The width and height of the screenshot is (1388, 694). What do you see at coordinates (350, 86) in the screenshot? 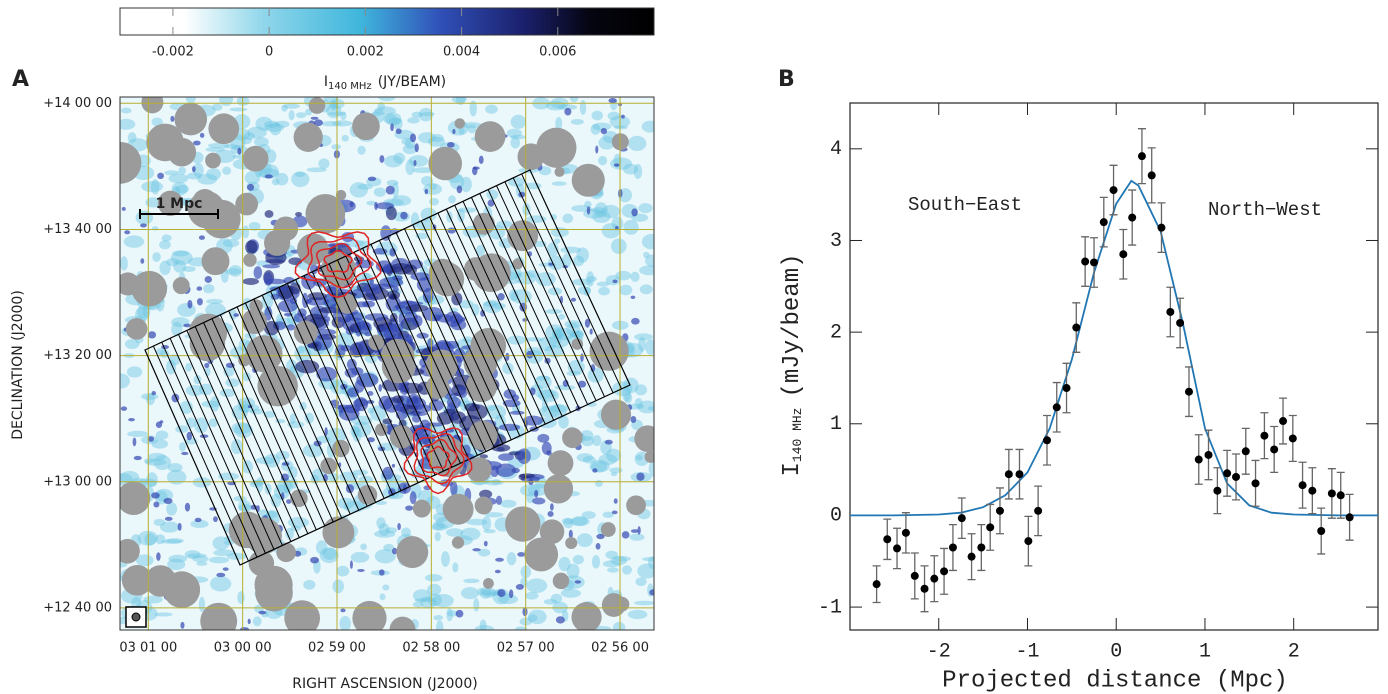
I see `label-subscript: 140 MHz` at bounding box center [350, 86].